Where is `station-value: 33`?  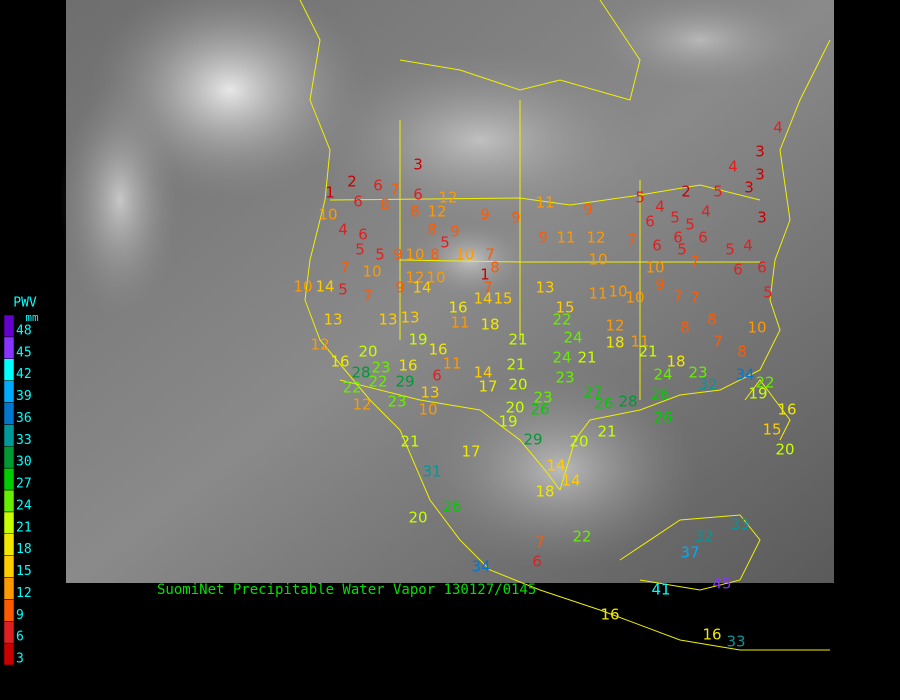
station-value: 33 is located at coordinates (739, 525).